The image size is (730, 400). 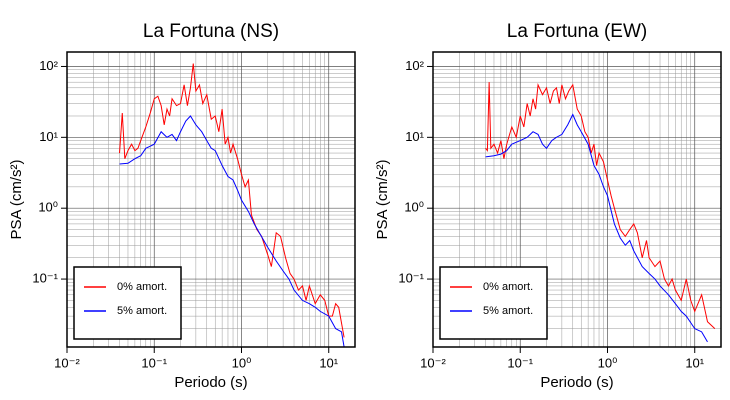 What do you see at coordinates (211, 31) in the screenshot?
I see `chart-title: La Fortuna (NS)` at bounding box center [211, 31].